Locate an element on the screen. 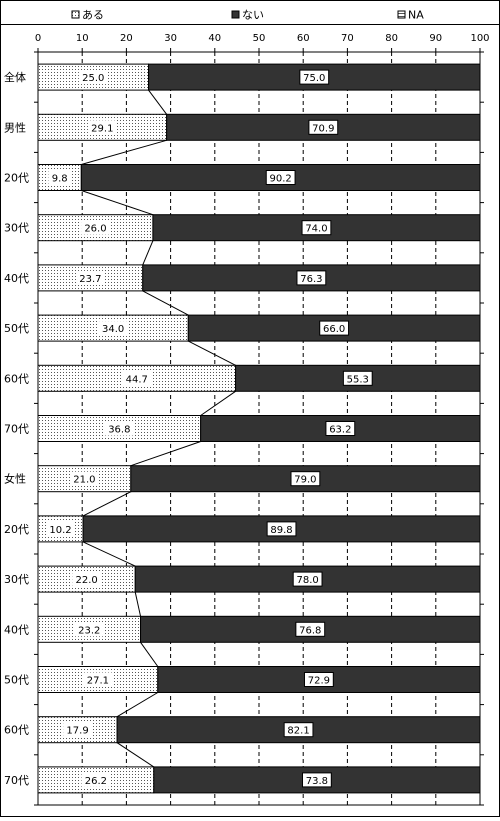  value-label-aru: 25.0 is located at coordinates (93, 78).